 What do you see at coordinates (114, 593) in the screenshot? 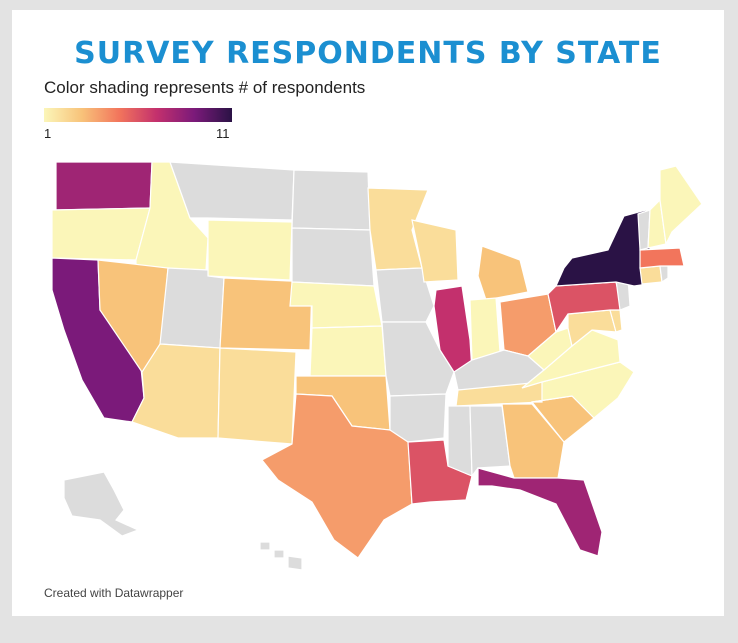
I see `credit-text: Created with Datawrapper` at bounding box center [114, 593].